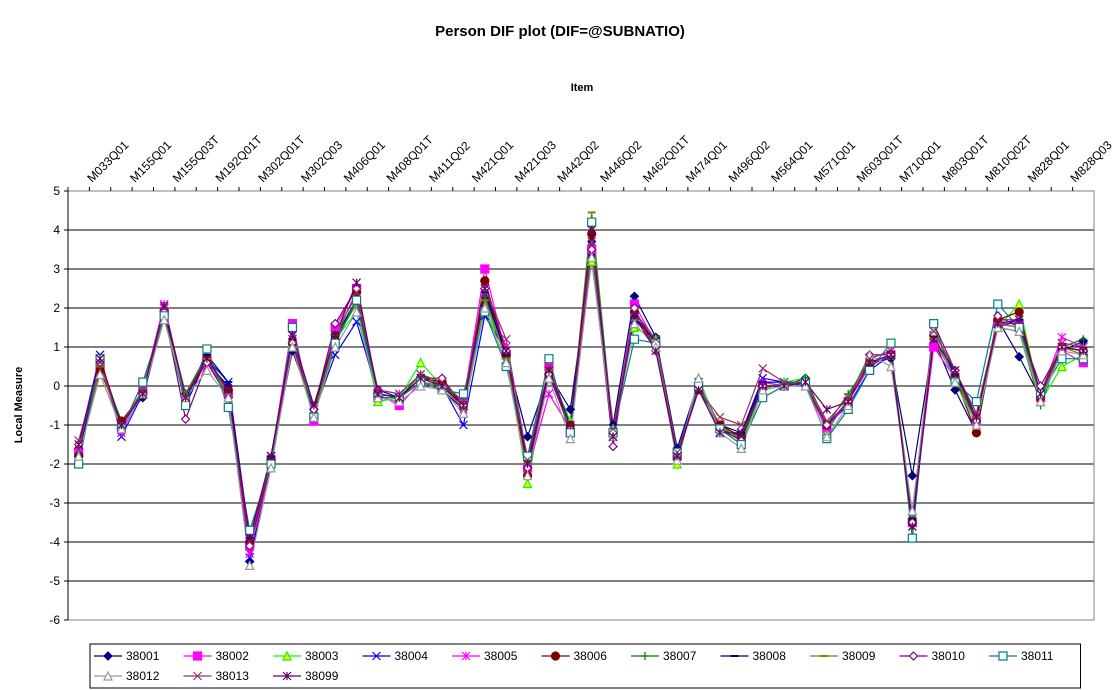  Describe the element at coordinates (127, 656) in the screenshot. I see `legend-item: 38001` at that location.